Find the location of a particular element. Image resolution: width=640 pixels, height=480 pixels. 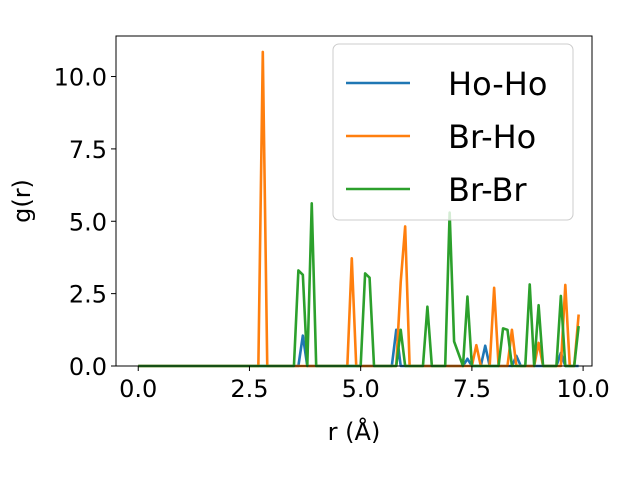

legend-box is located at coordinates (453, 132).